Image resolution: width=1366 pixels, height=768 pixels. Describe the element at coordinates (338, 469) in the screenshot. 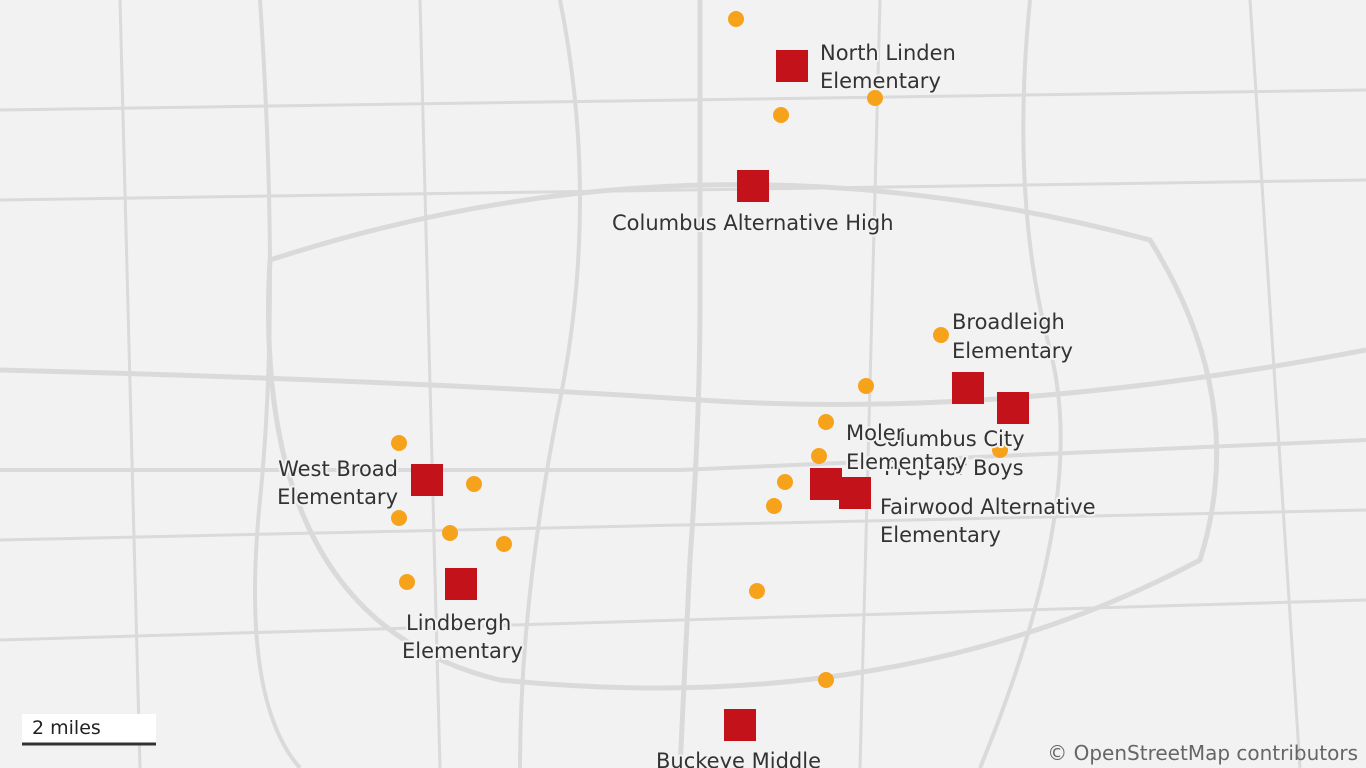

I see `school-label: West Broad` at that location.